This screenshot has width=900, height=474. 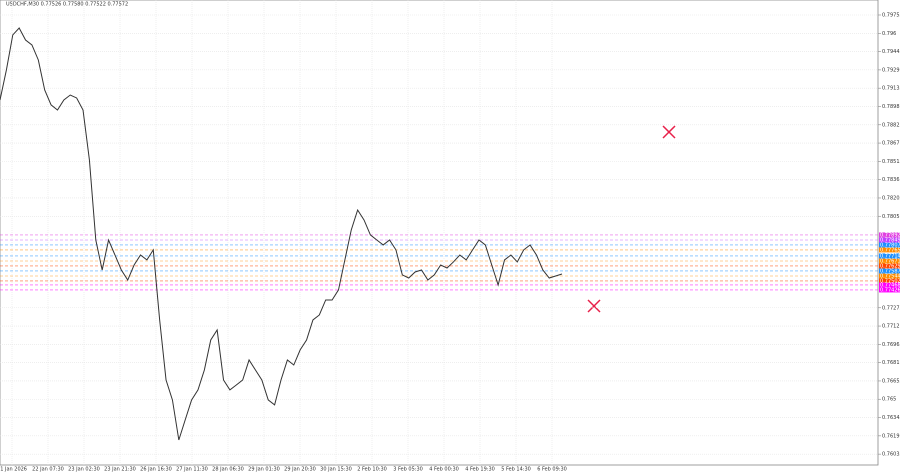 What do you see at coordinates (84, 470) in the screenshot?
I see `x-tick-label: 23 Jan 02:30` at bounding box center [84, 470].